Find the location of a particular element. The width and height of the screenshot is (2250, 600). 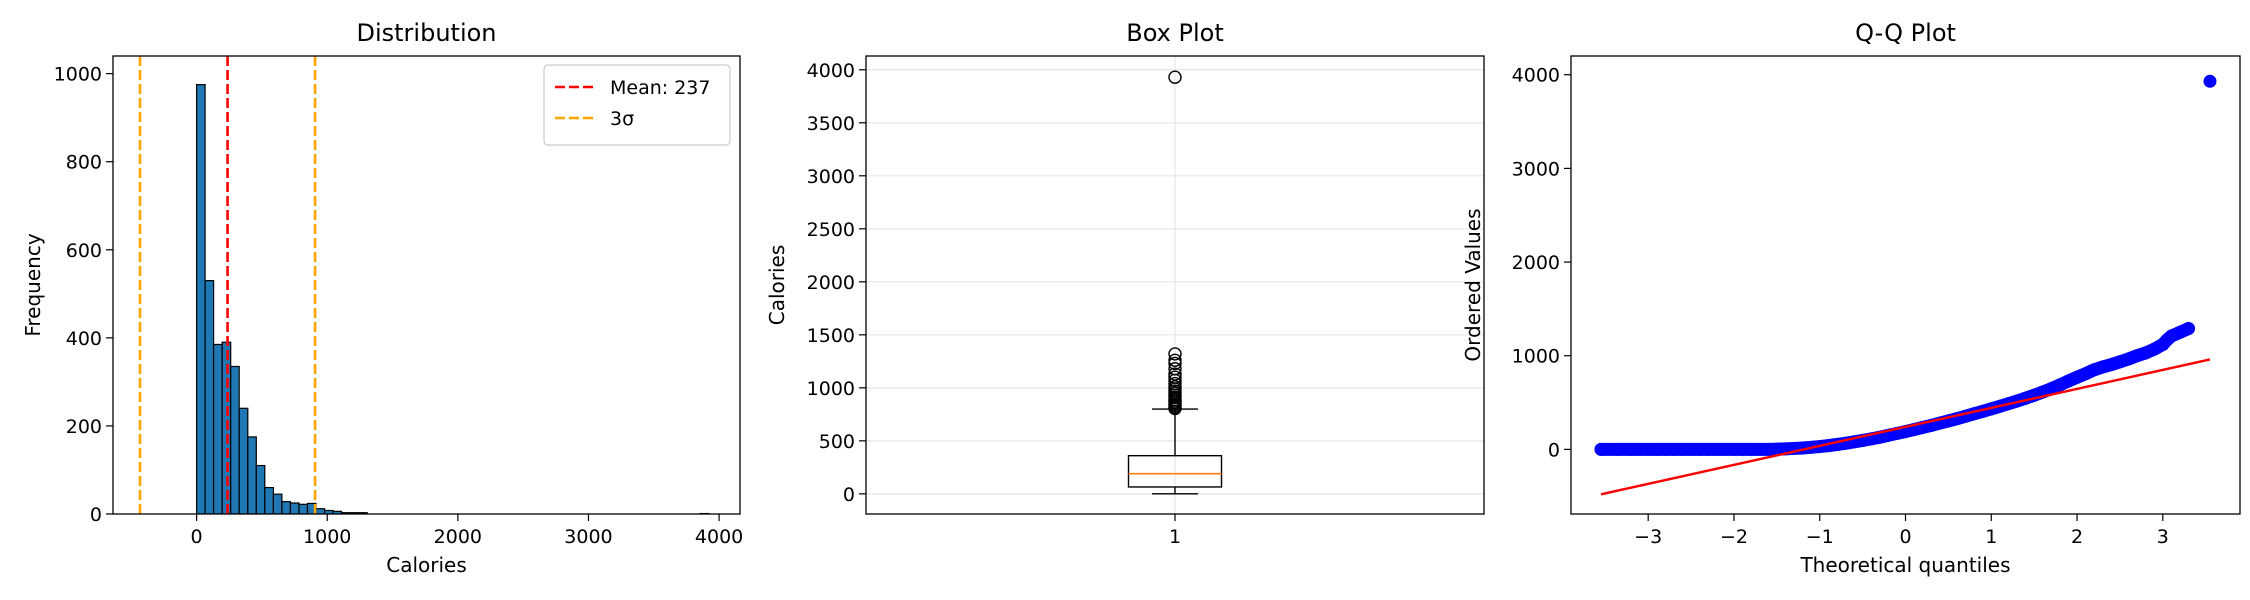

legend-frame is located at coordinates (637, 105).